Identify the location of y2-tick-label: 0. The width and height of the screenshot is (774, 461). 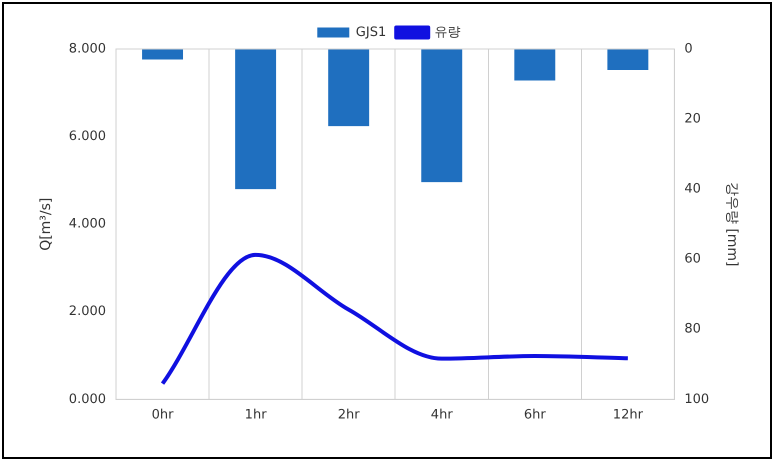
(688, 48).